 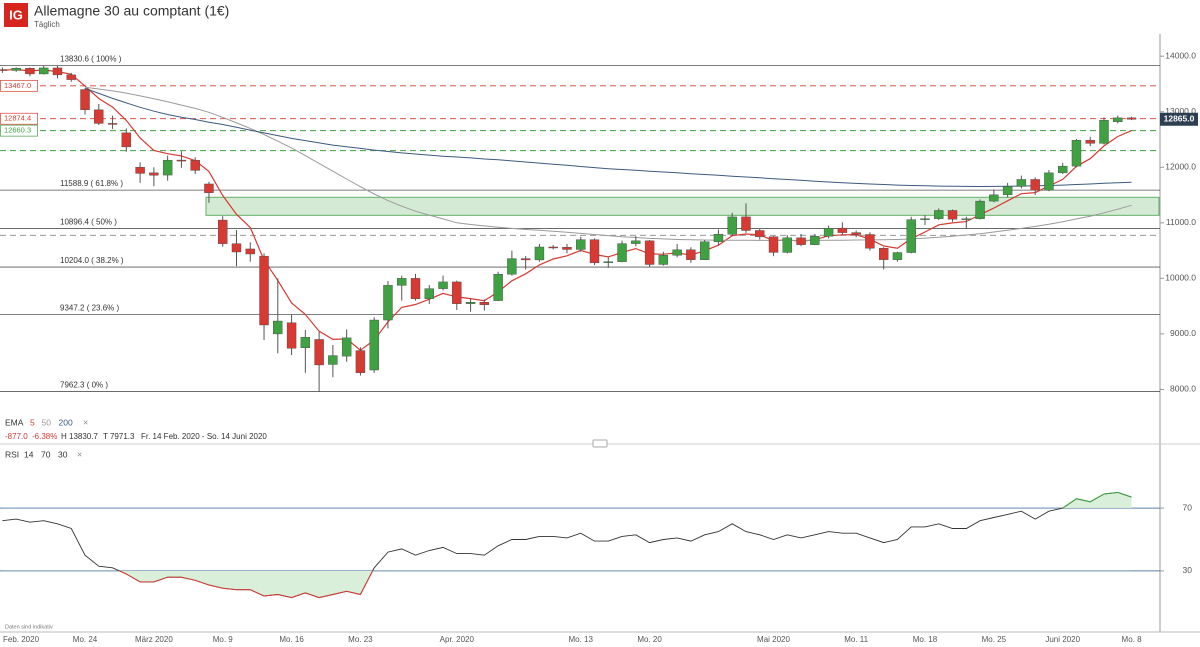 I want to click on x-tick-label: Mo. 16, so click(x=291, y=639).